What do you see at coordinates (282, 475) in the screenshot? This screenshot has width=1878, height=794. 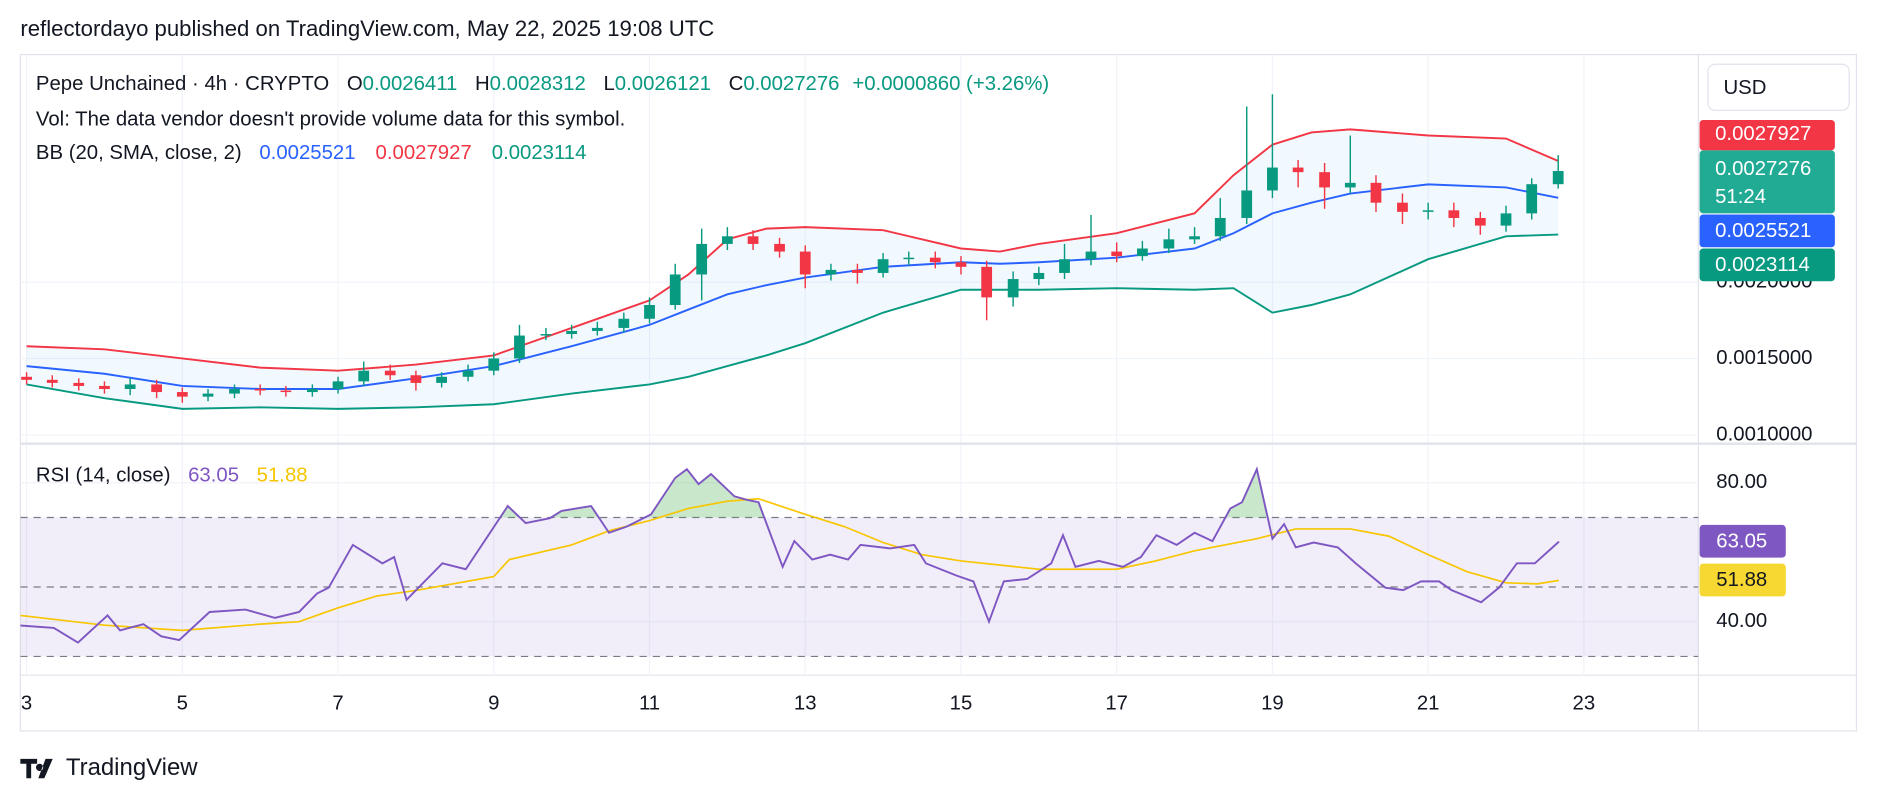 I see `rsi-ma-value: 51.88` at bounding box center [282, 475].